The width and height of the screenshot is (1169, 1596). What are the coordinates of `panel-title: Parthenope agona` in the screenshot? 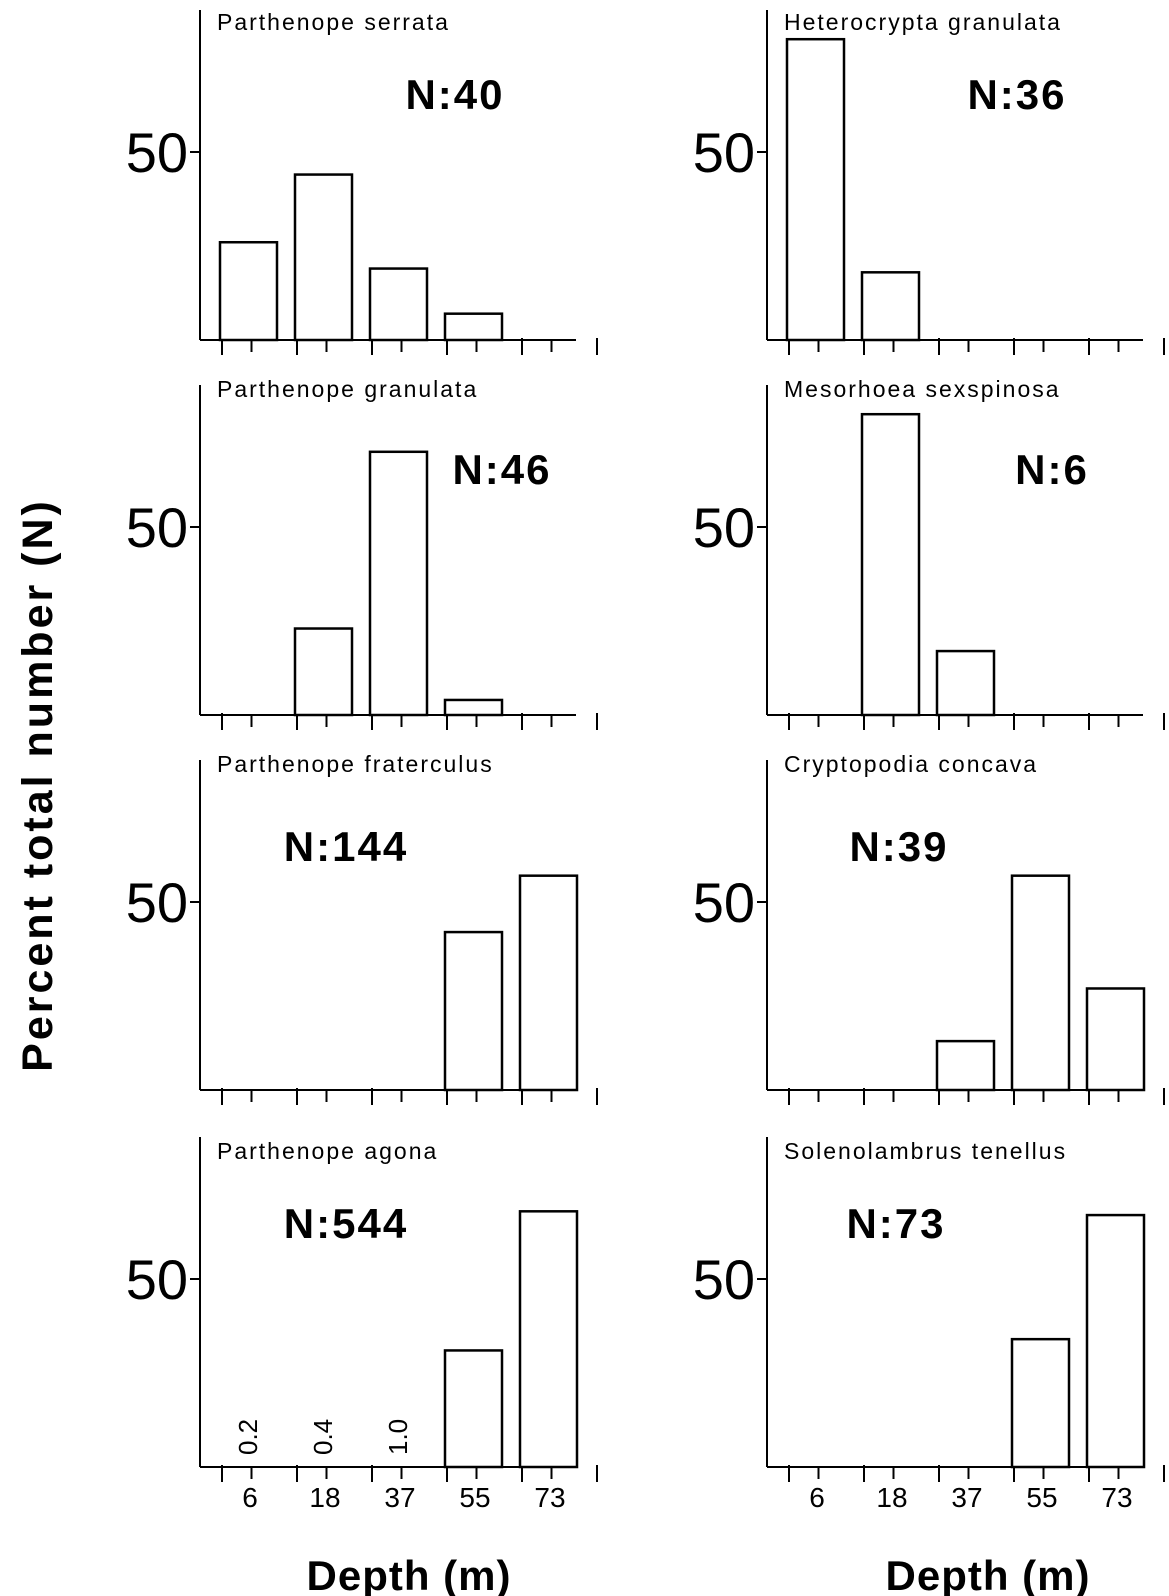 It's located at (327, 1151).